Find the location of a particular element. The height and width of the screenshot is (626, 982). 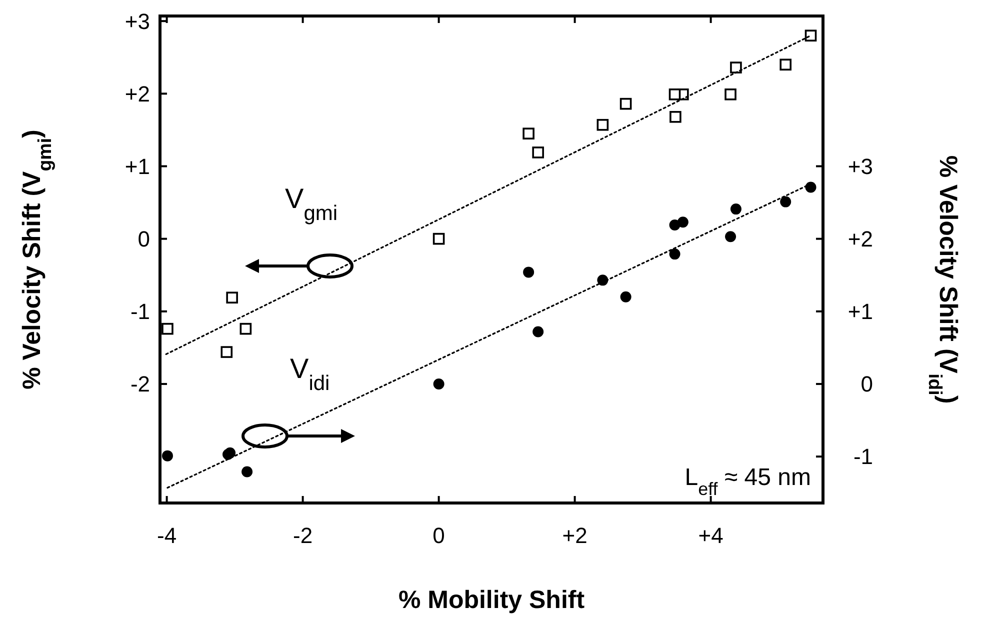

y-tick-label: -1 is located at coordinates (140, 311).